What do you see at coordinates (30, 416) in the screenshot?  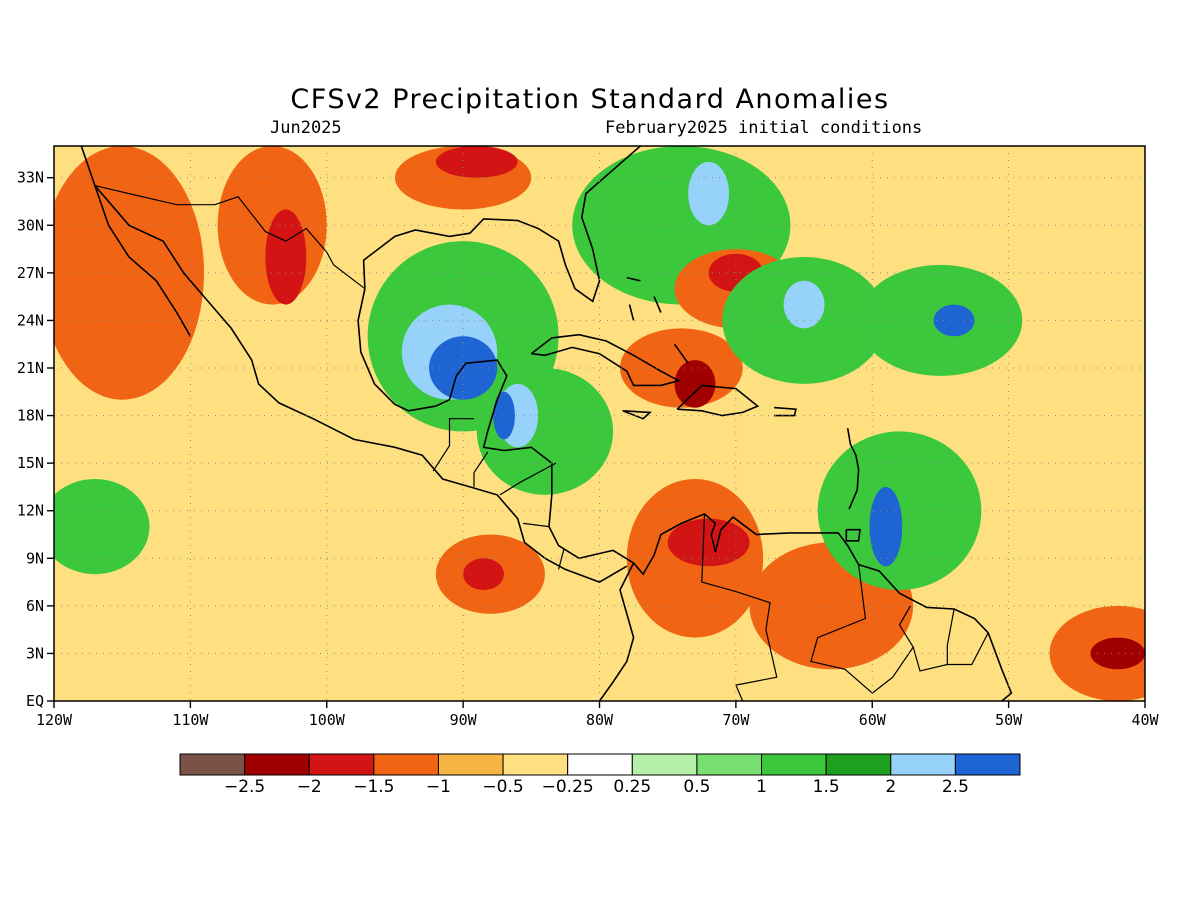 I see `y-tick-label: 18N` at bounding box center [30, 416].